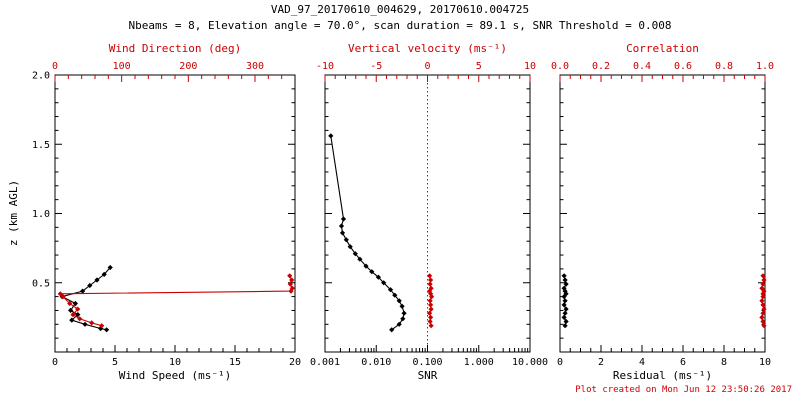 The height and width of the screenshot is (400, 800). What do you see at coordinates (664, 356) in the screenshot?
I see `residual-bottom-axis: 0 2 4 6 8 10` at bounding box center [664, 356].